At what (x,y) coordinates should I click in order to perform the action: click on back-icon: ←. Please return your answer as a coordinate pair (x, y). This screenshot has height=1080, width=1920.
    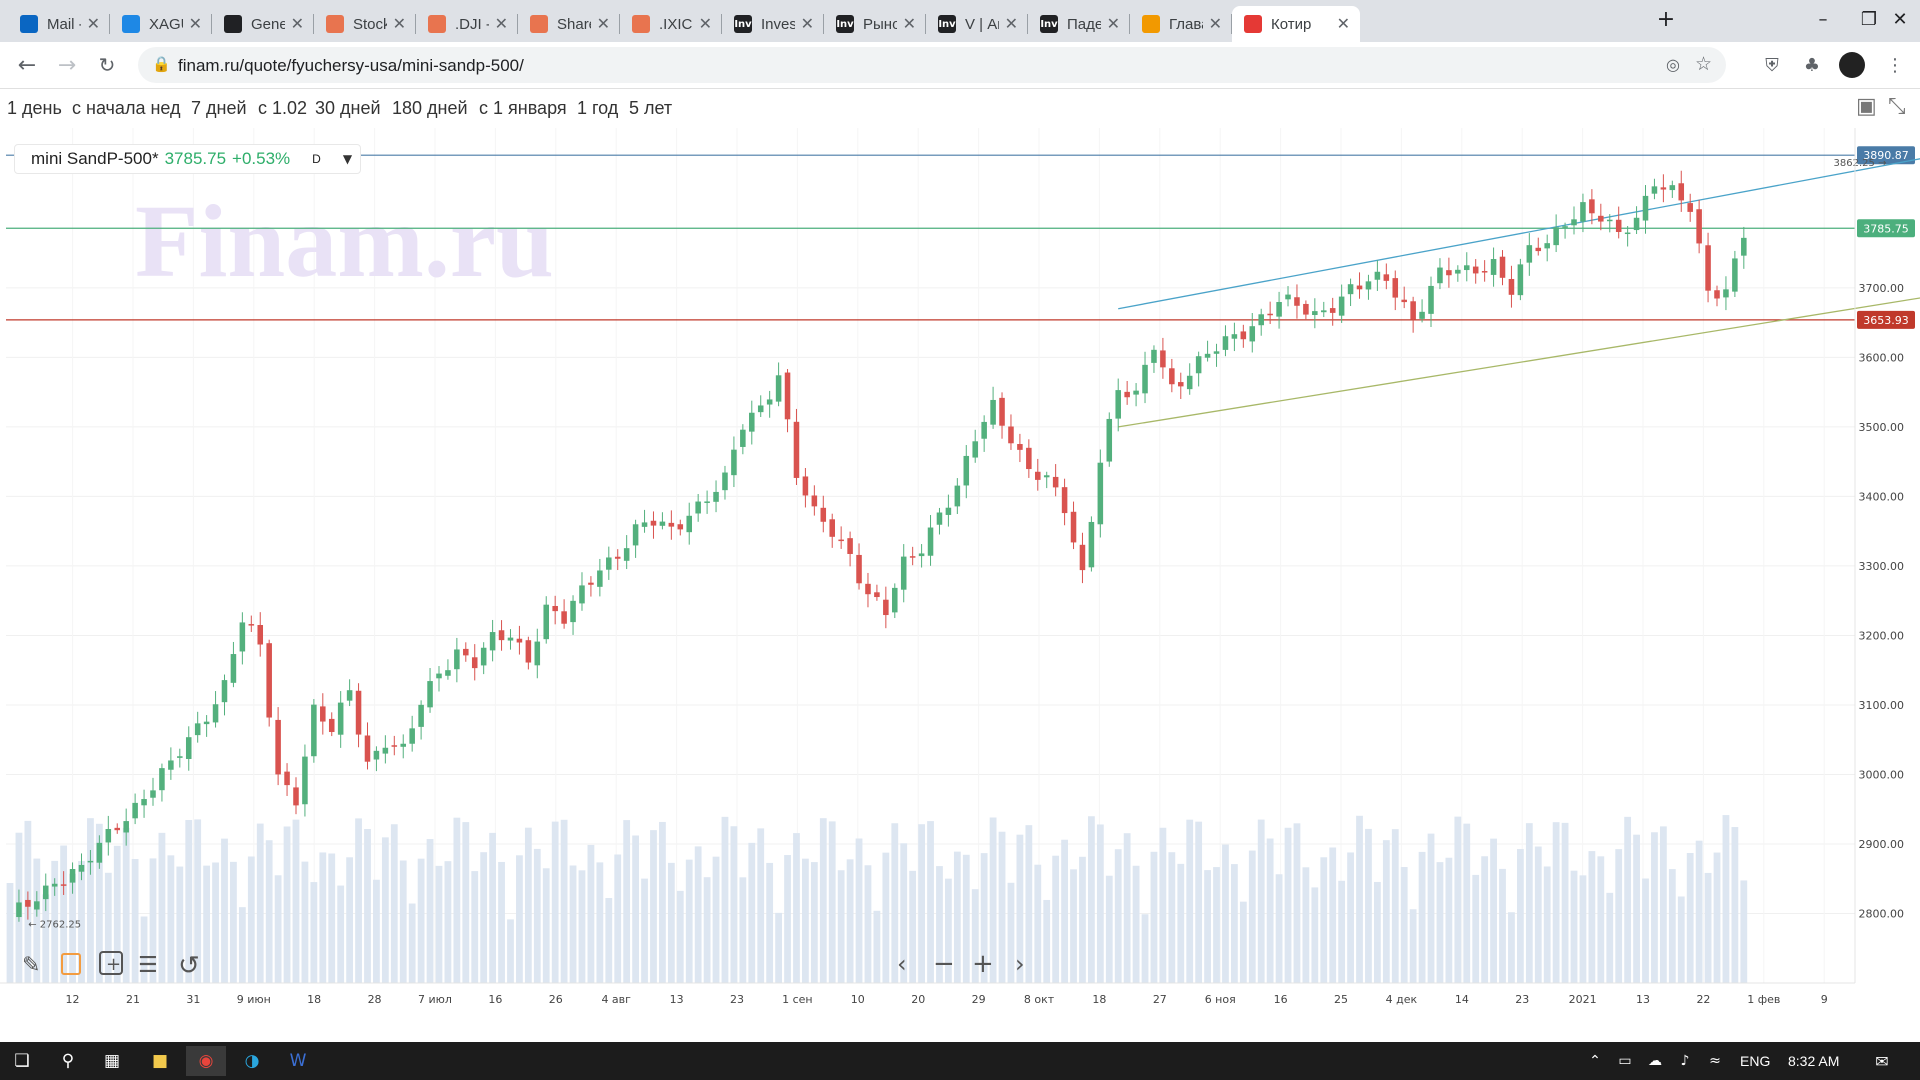
    Looking at the image, I should click on (27, 65).